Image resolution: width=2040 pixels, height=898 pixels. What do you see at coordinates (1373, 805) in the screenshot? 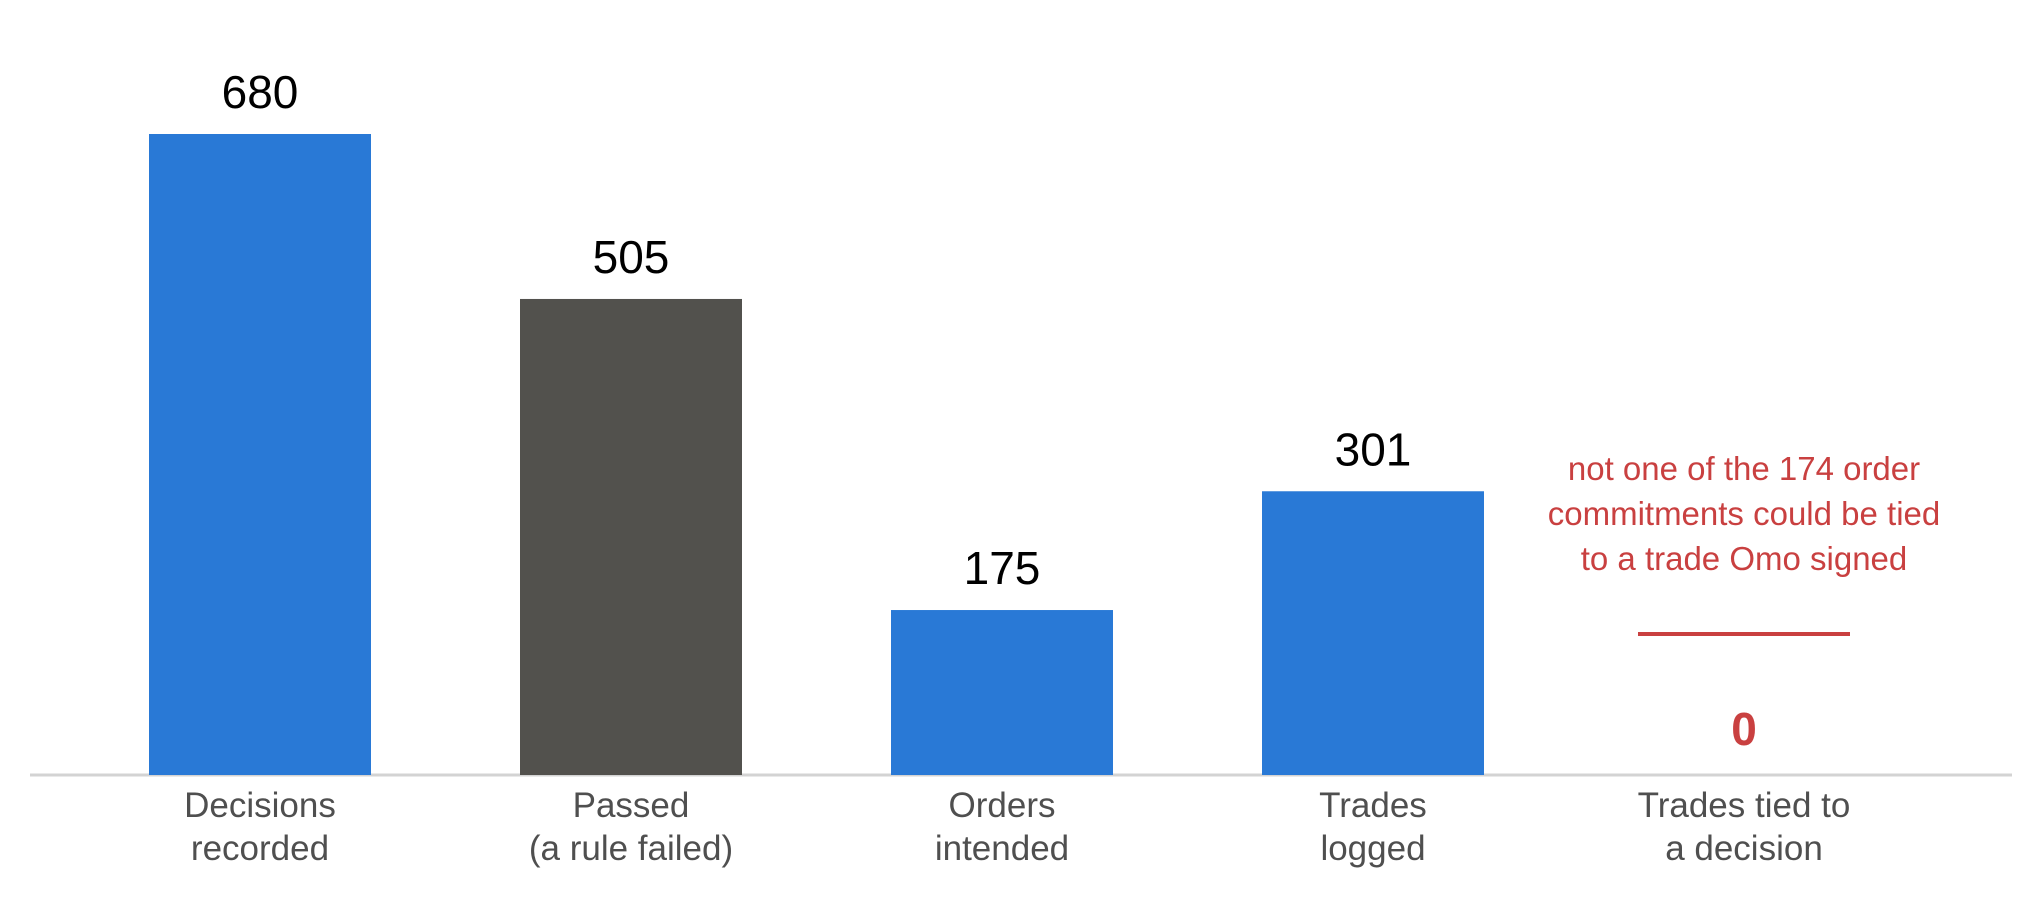
I see `category-label-3-line-1: Trades` at bounding box center [1373, 805].